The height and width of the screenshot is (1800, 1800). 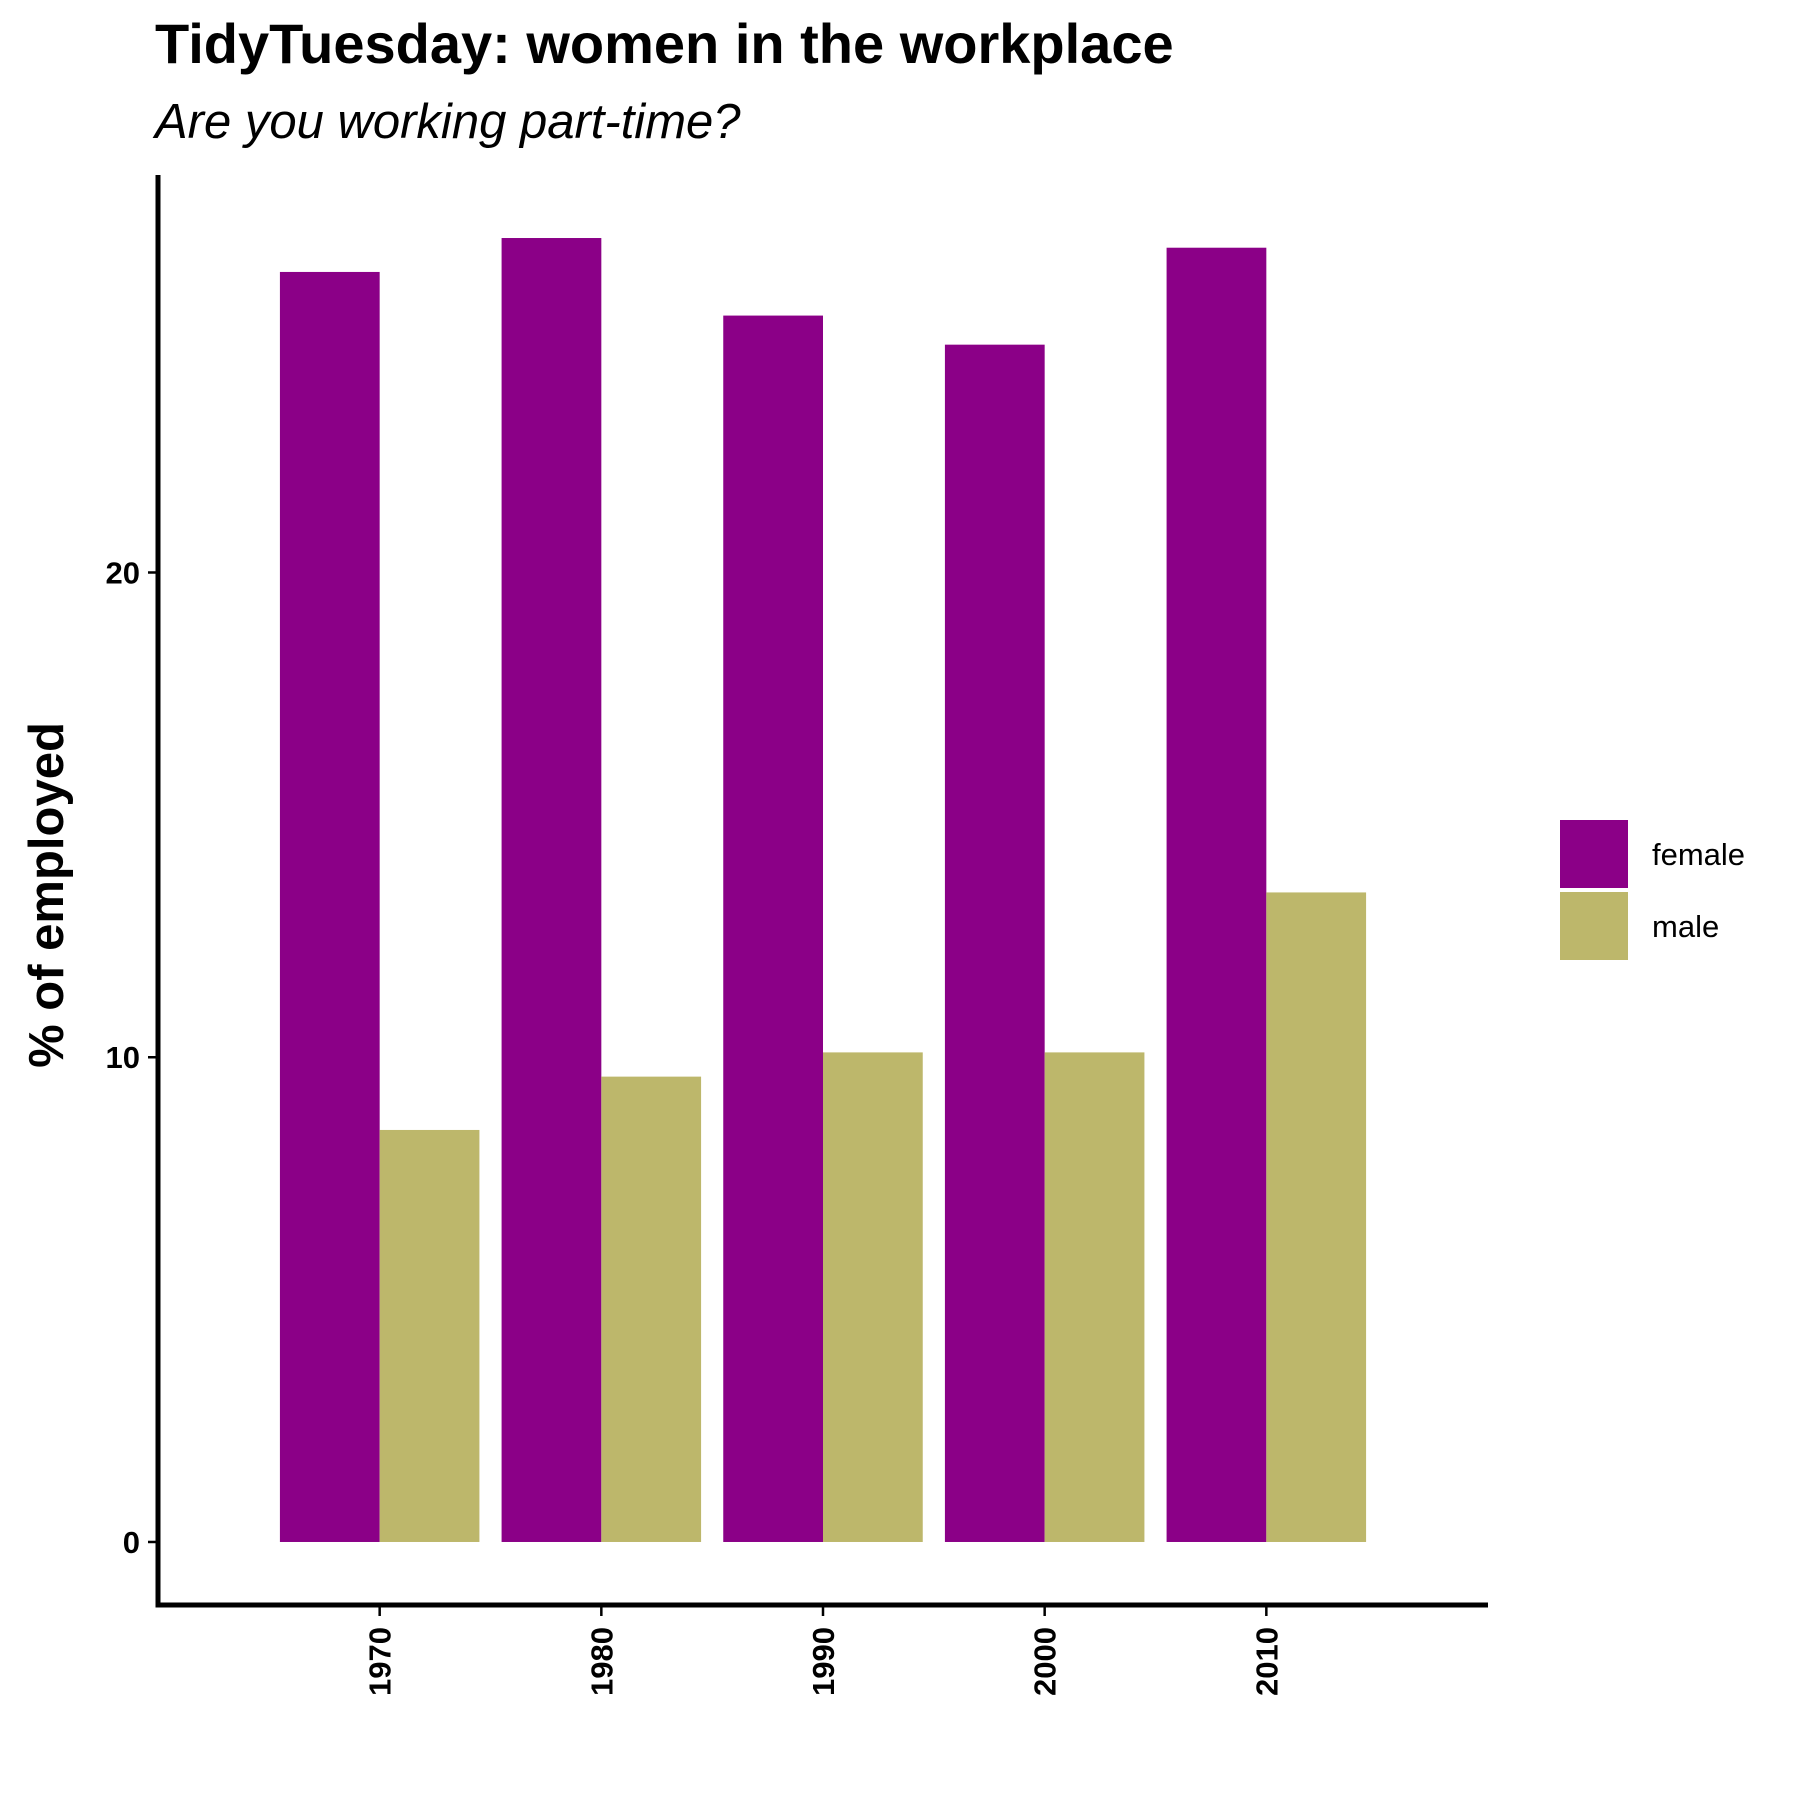 I want to click on legend-key-female, so click(x=1594, y=854).